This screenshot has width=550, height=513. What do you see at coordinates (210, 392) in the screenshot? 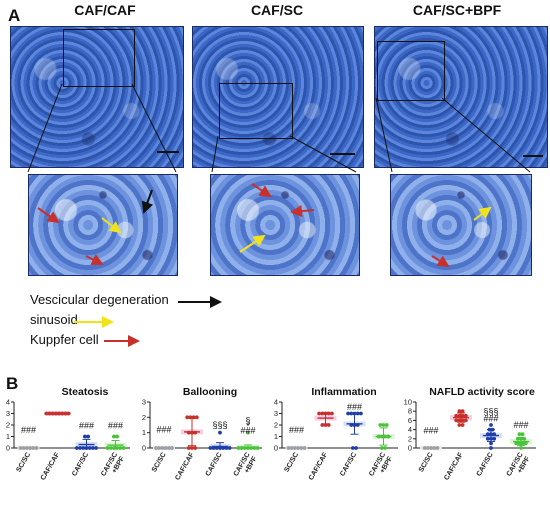
I see `chart-title-ballooning: Ballooning` at bounding box center [210, 392].